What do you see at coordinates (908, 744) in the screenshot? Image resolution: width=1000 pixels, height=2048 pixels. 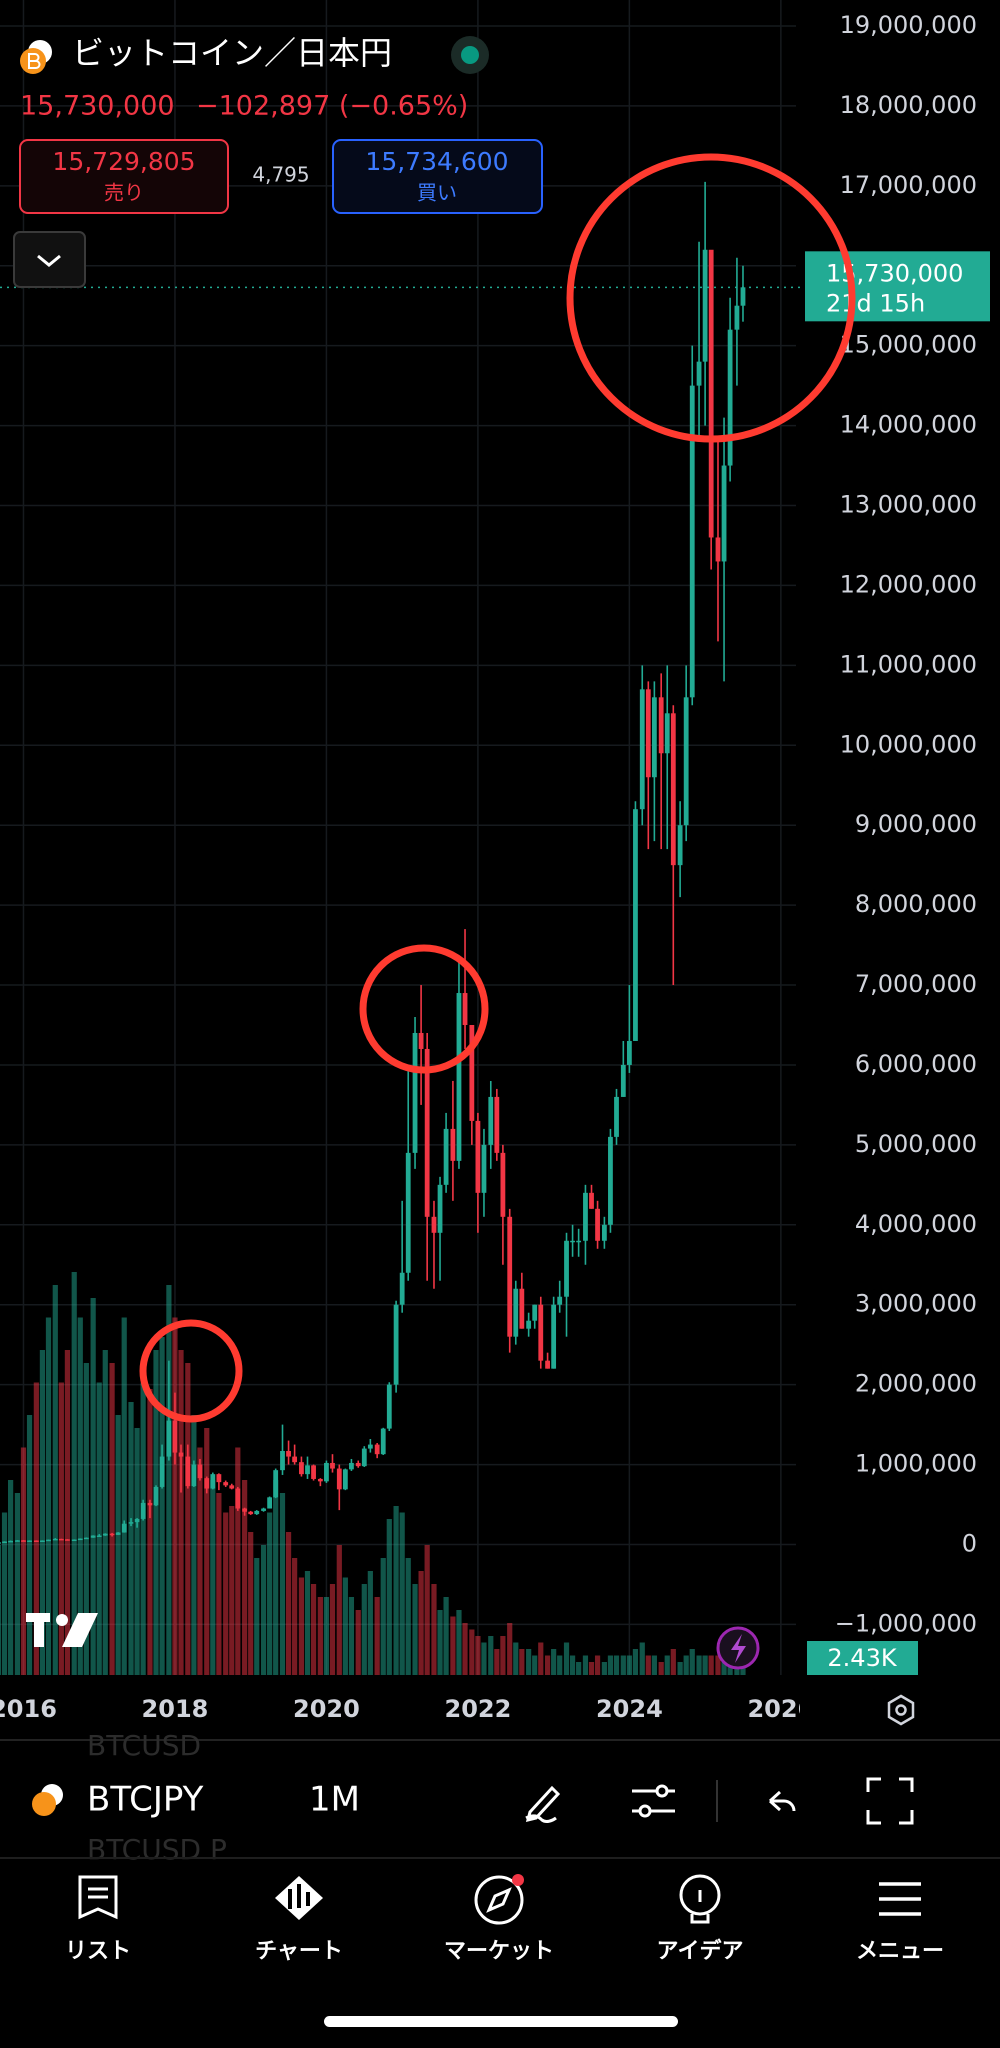 I see `y-tick-label: 10,000,000` at bounding box center [908, 744].